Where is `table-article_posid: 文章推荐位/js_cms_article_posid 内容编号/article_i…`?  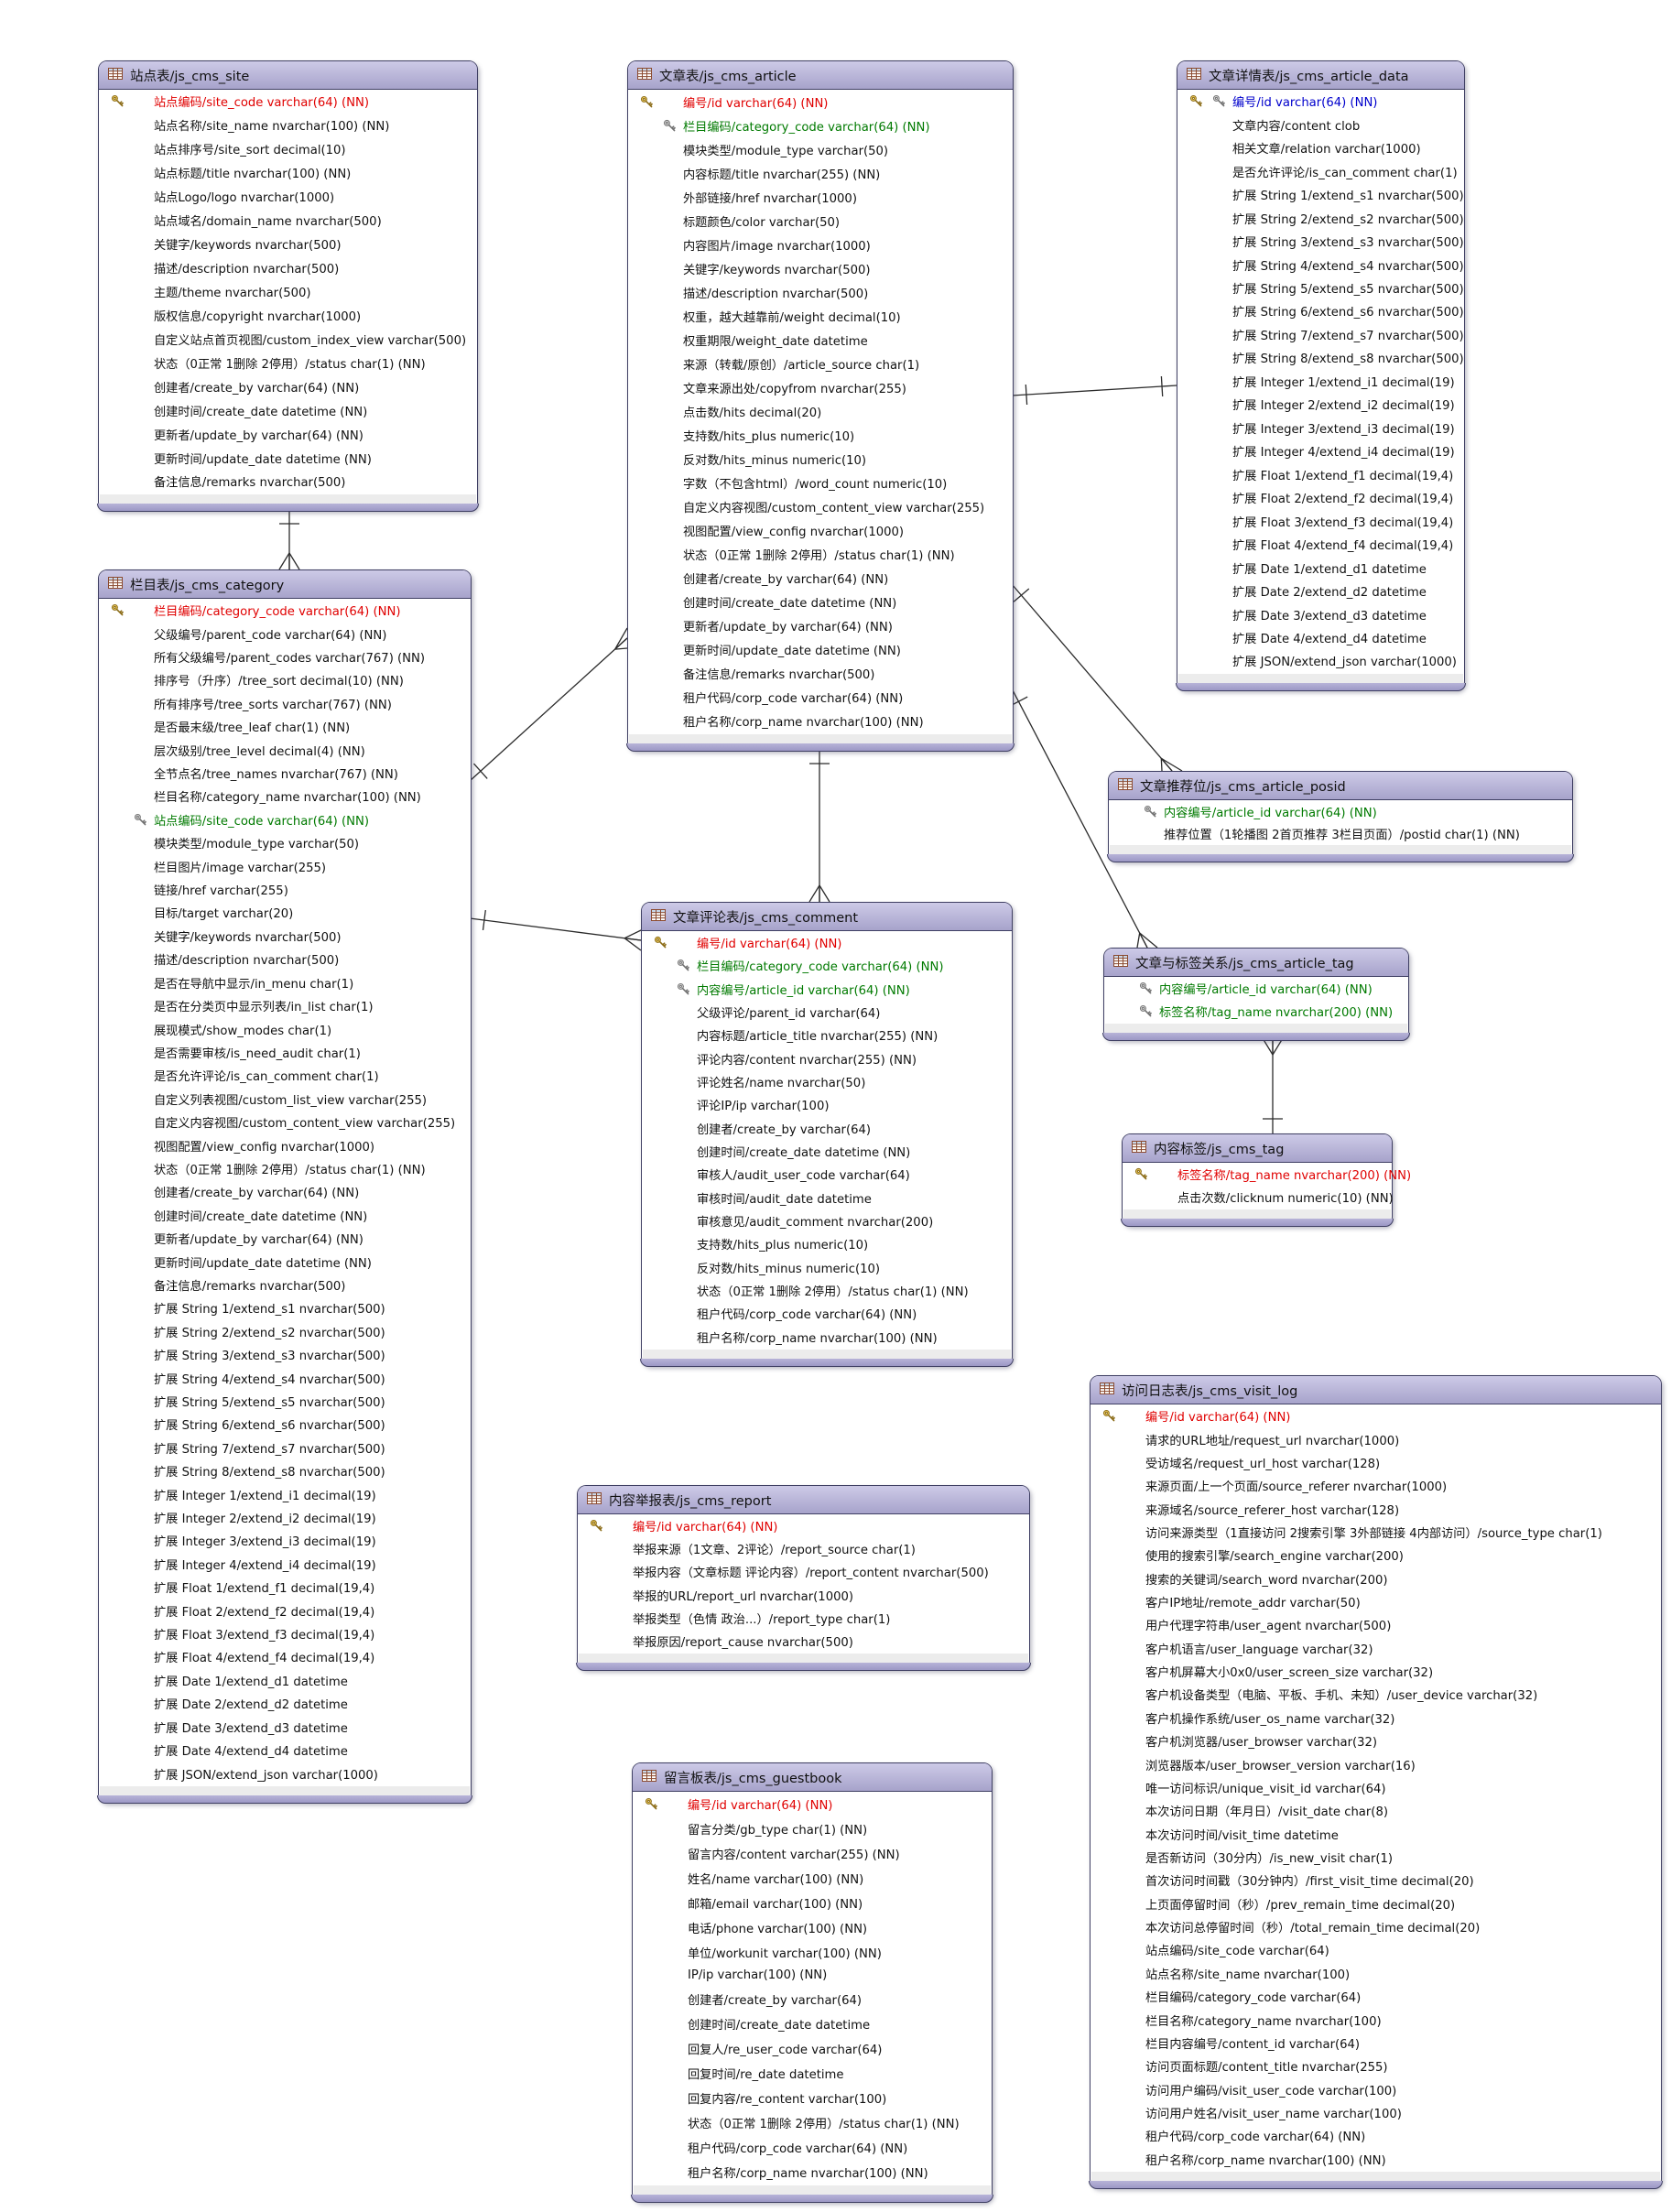
table-article_posid: 文章推荐位/js_cms_article_posid 内容编号/article_i… is located at coordinates (1340, 817).